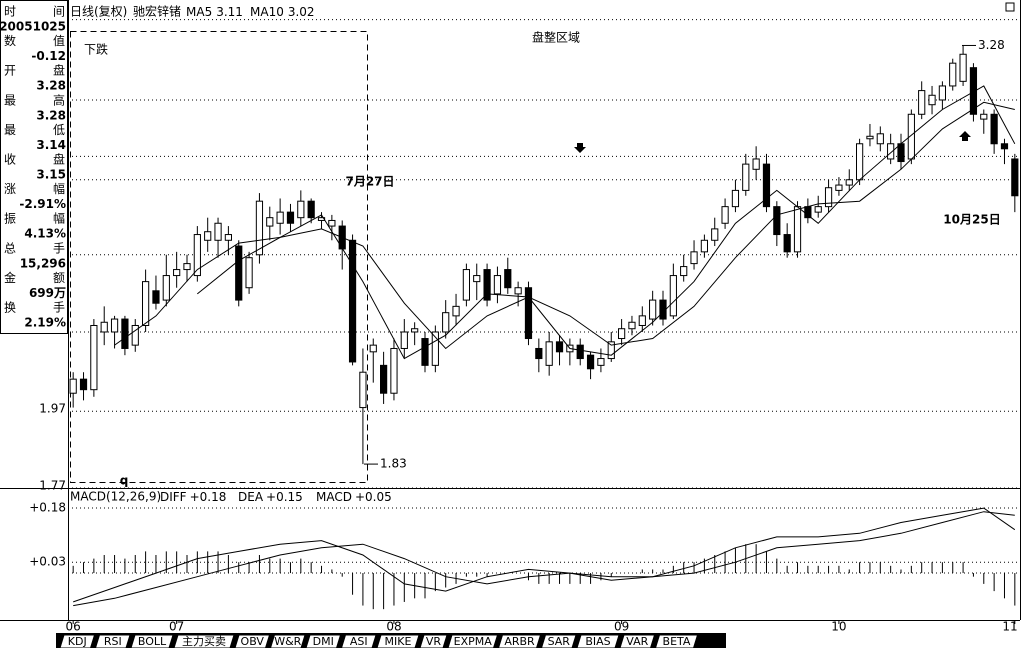 The width and height of the screenshot is (1022, 648). I want to click on readout-name: DIFF, so click(173, 497).